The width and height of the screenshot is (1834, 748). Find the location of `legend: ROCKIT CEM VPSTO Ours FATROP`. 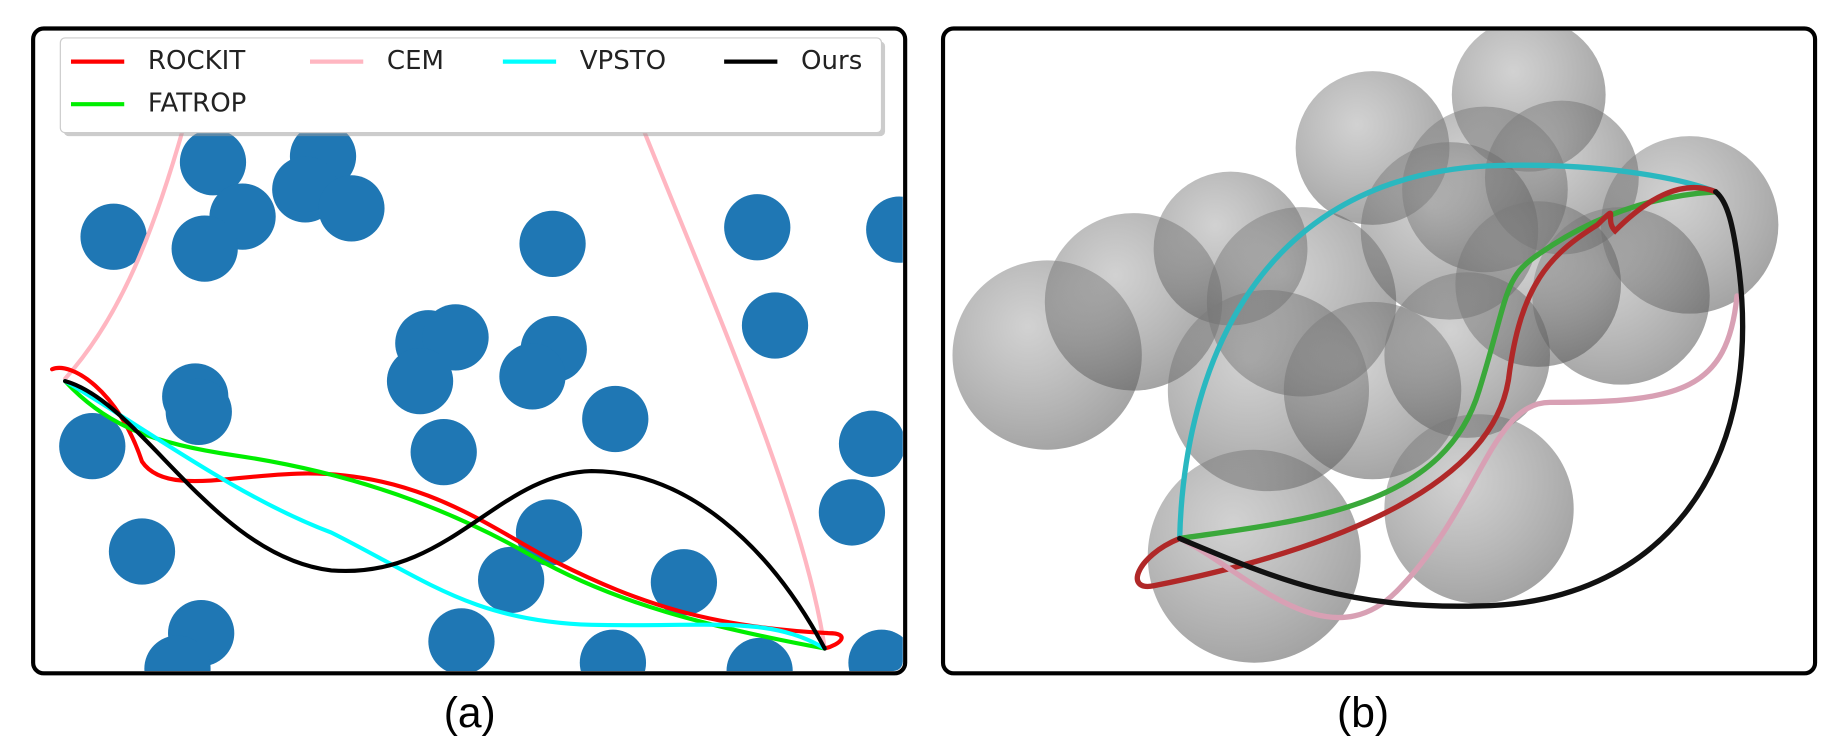

legend: ROCKIT CEM VPSTO Ours FATROP is located at coordinates (466, 82).